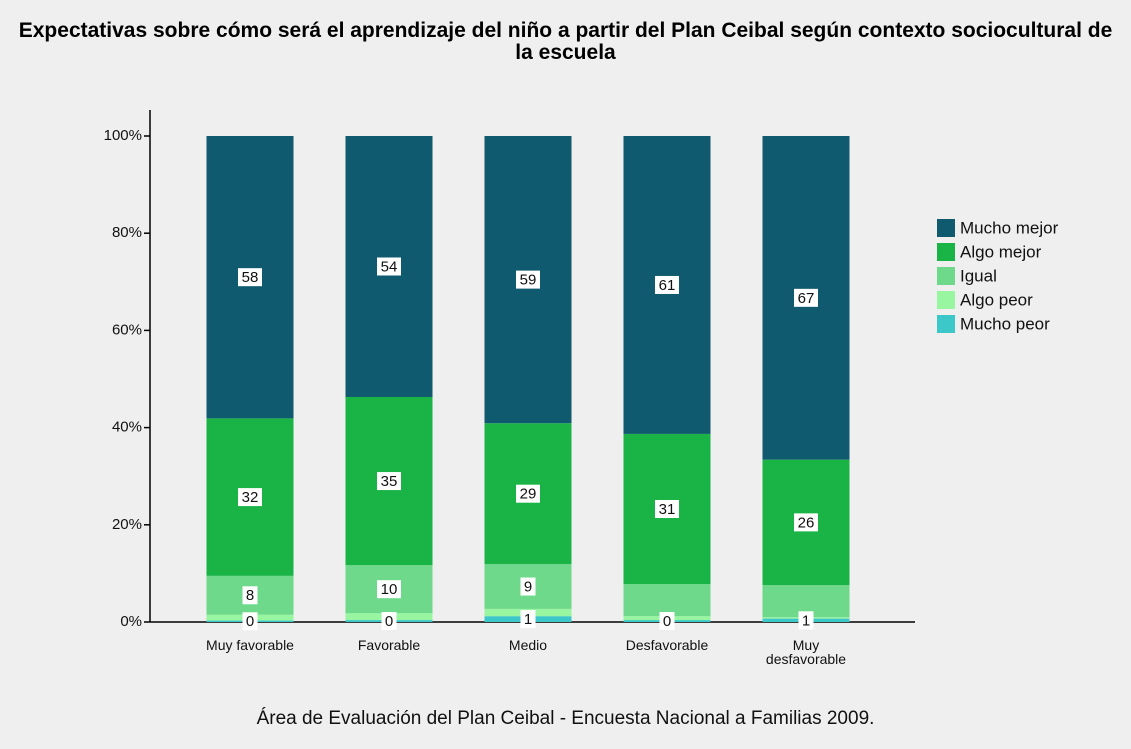 This screenshot has height=749, width=1131. I want to click on data-label: 54, so click(389, 266).